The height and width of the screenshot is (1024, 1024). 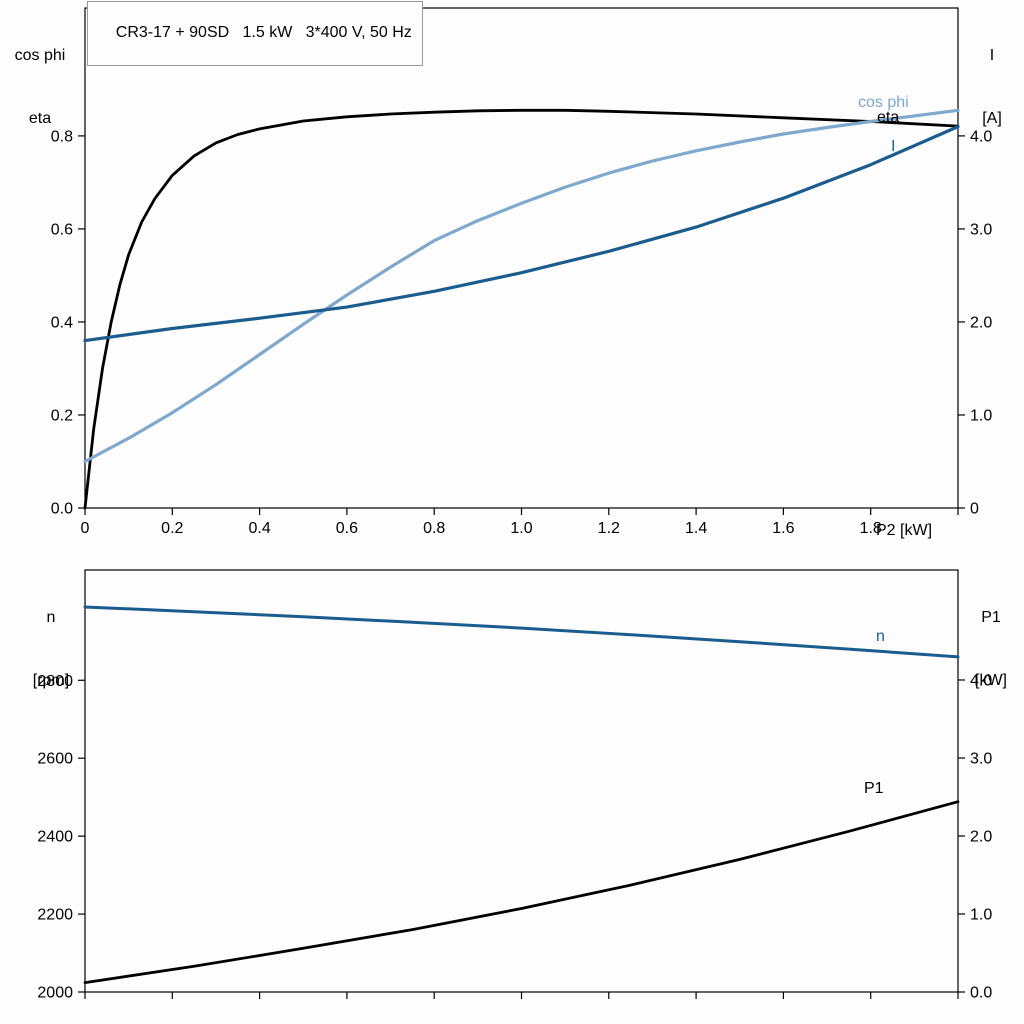 I want to click on n-axis-title-line2: [rpm], so click(x=51, y=680).